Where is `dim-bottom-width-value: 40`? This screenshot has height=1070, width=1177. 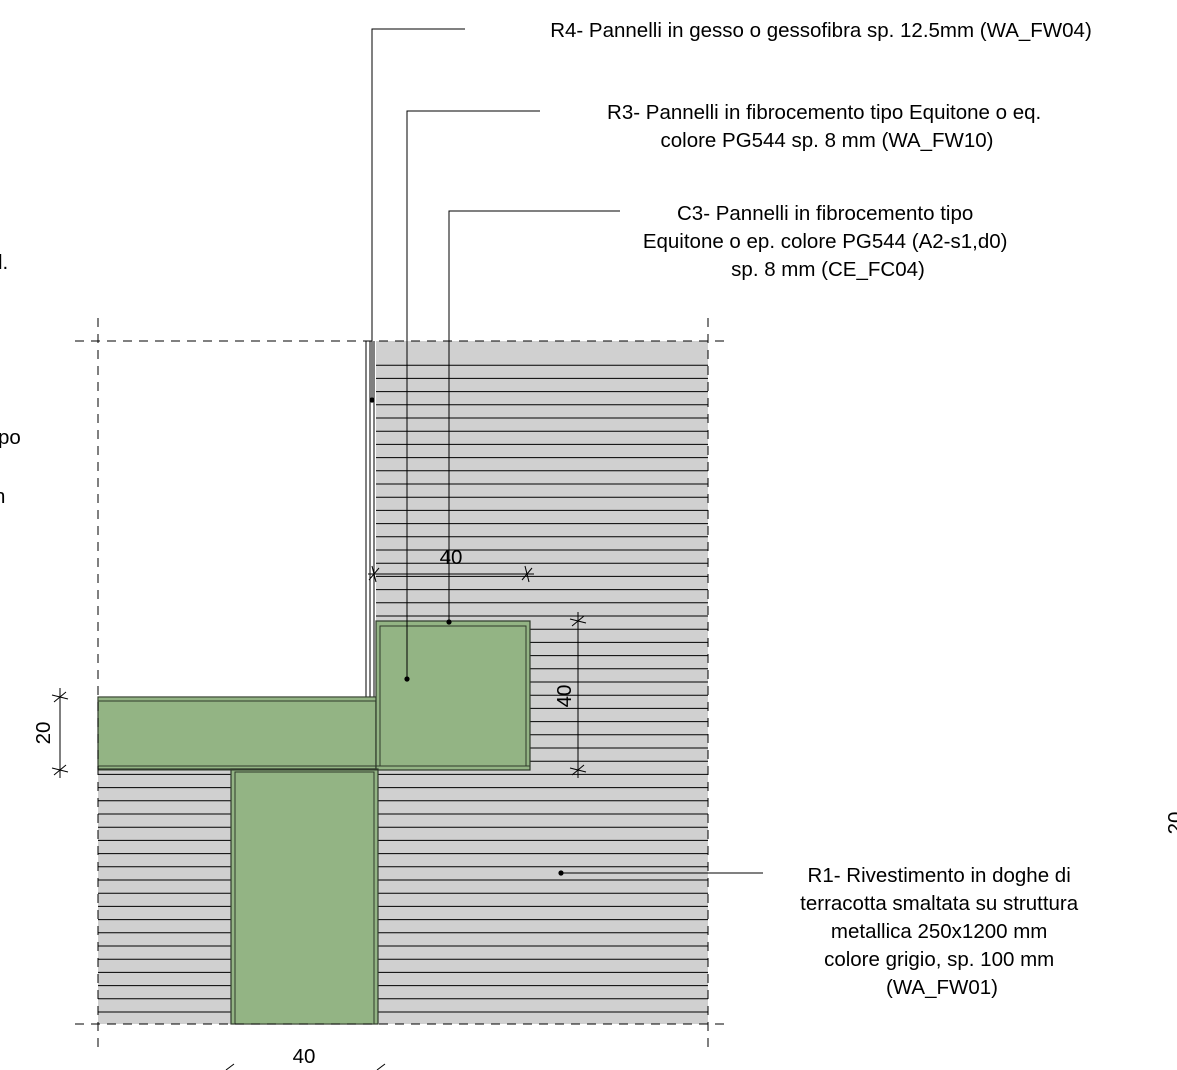
dim-bottom-width-value: 40 is located at coordinates (304, 1056).